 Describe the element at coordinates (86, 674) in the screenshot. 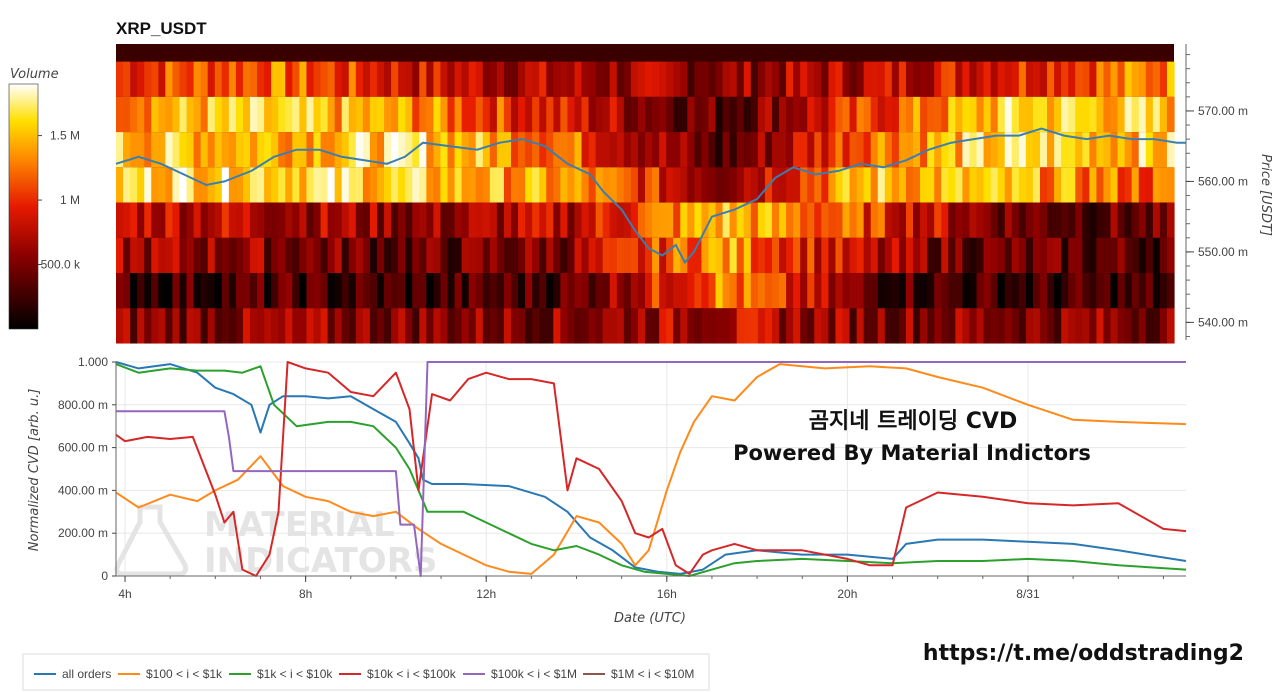

I see `legend-label: all orders` at that location.